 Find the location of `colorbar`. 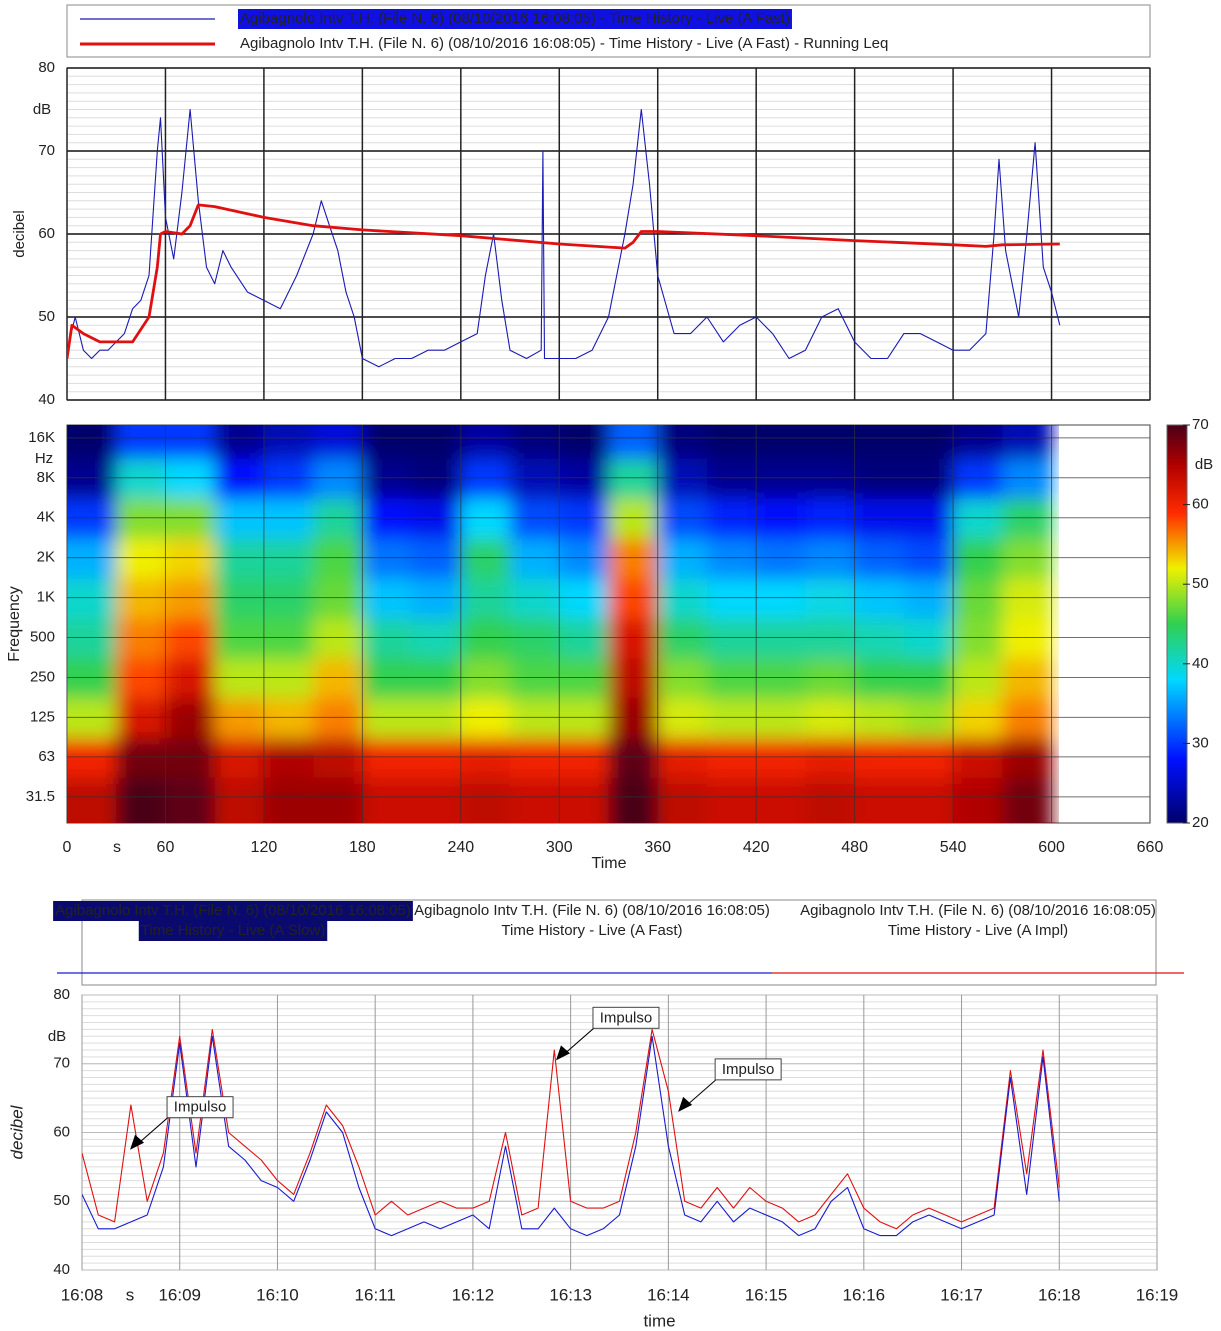

colorbar is located at coordinates (1177, 624).